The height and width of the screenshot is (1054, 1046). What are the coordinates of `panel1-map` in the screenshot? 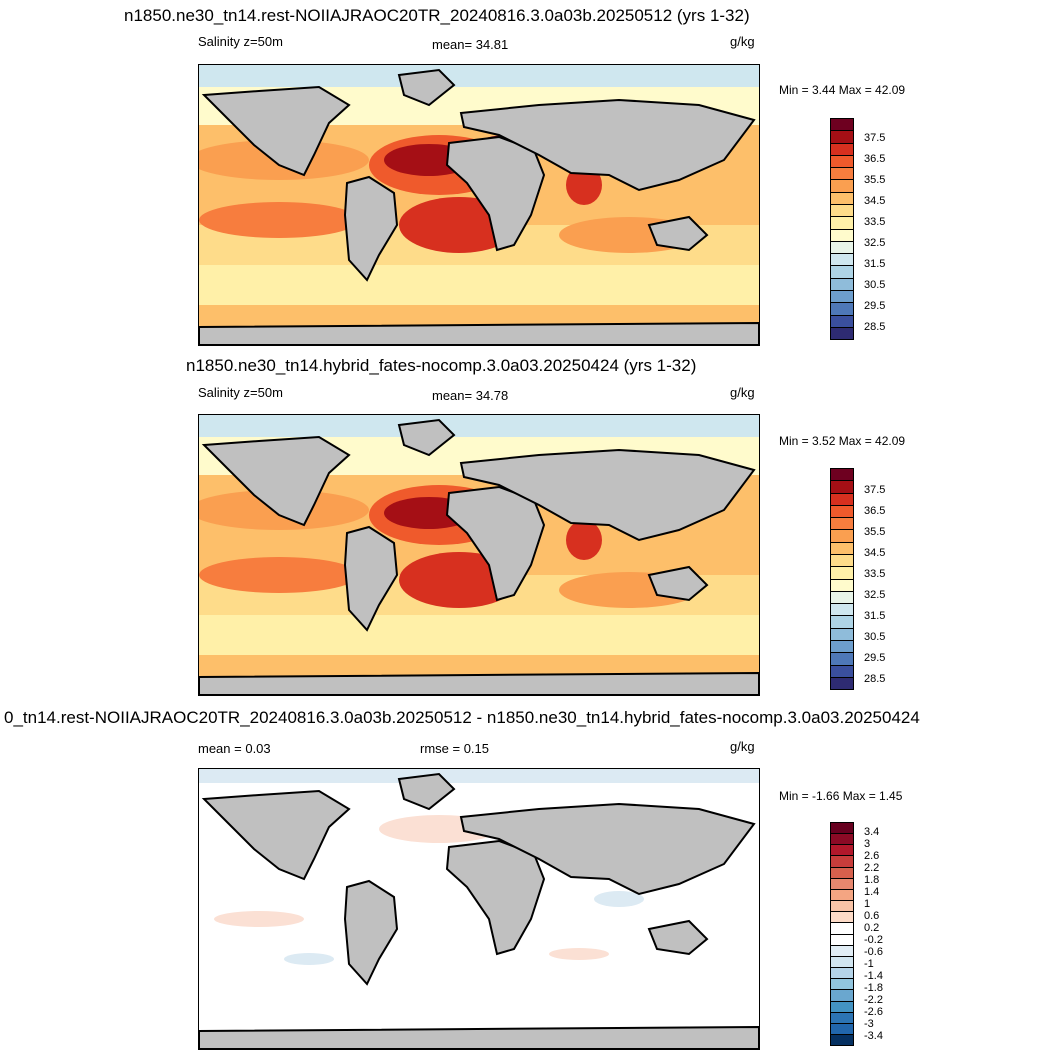 It's located at (479, 205).